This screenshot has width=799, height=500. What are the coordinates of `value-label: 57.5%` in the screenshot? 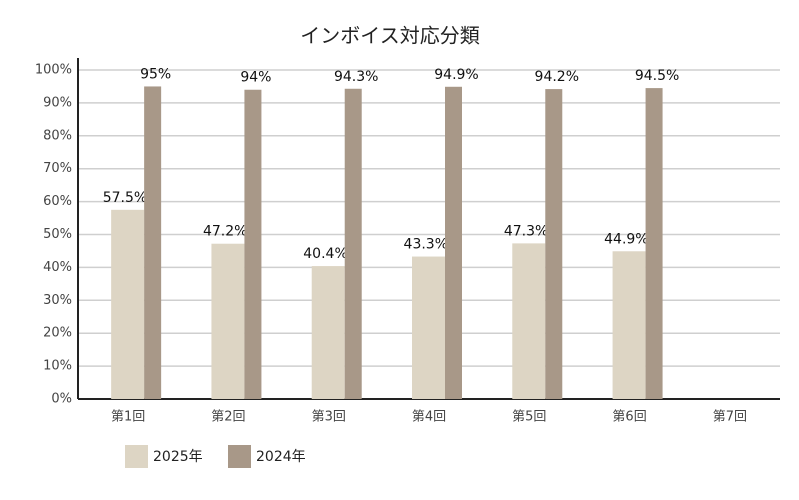 It's located at (125, 198).